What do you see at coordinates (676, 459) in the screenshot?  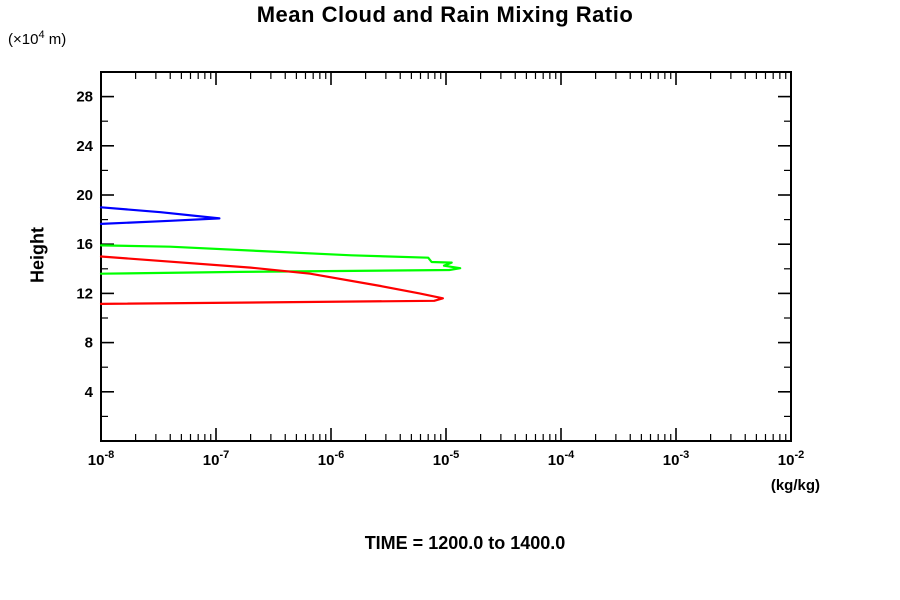 I see `x-tick-label: 10⁻³` at bounding box center [676, 459].